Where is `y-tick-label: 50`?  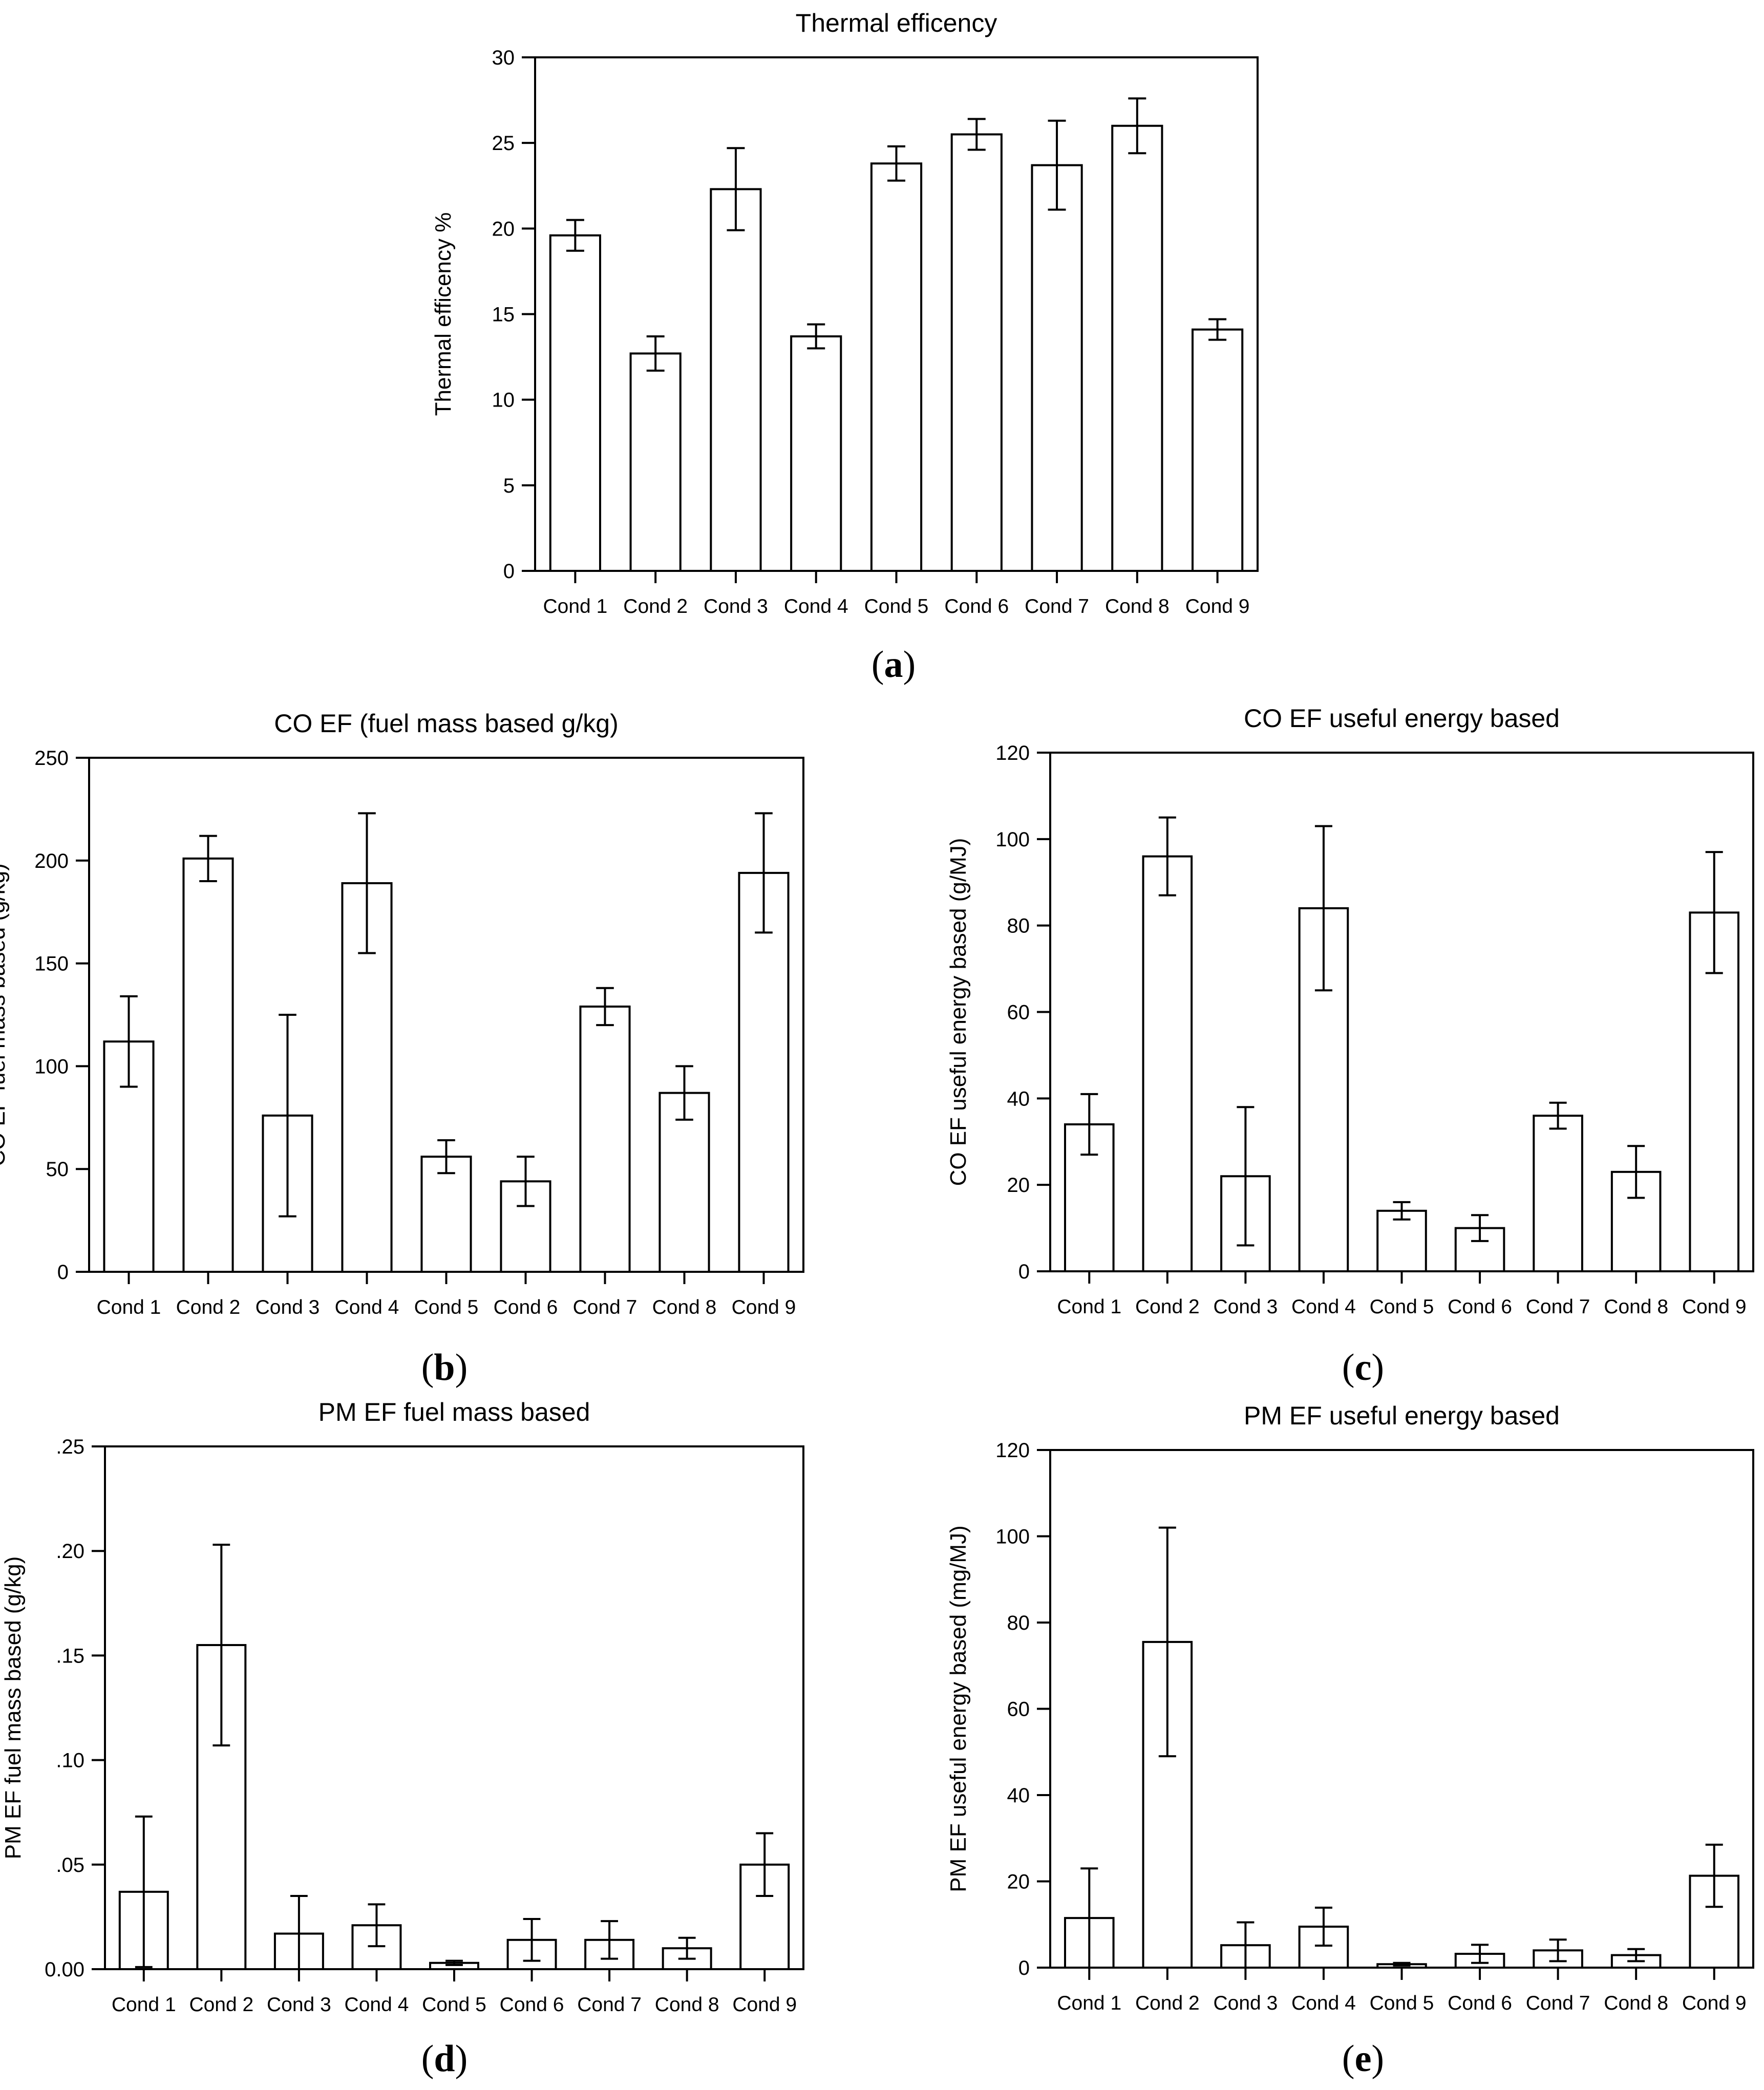 y-tick-label: 50 is located at coordinates (57, 1169).